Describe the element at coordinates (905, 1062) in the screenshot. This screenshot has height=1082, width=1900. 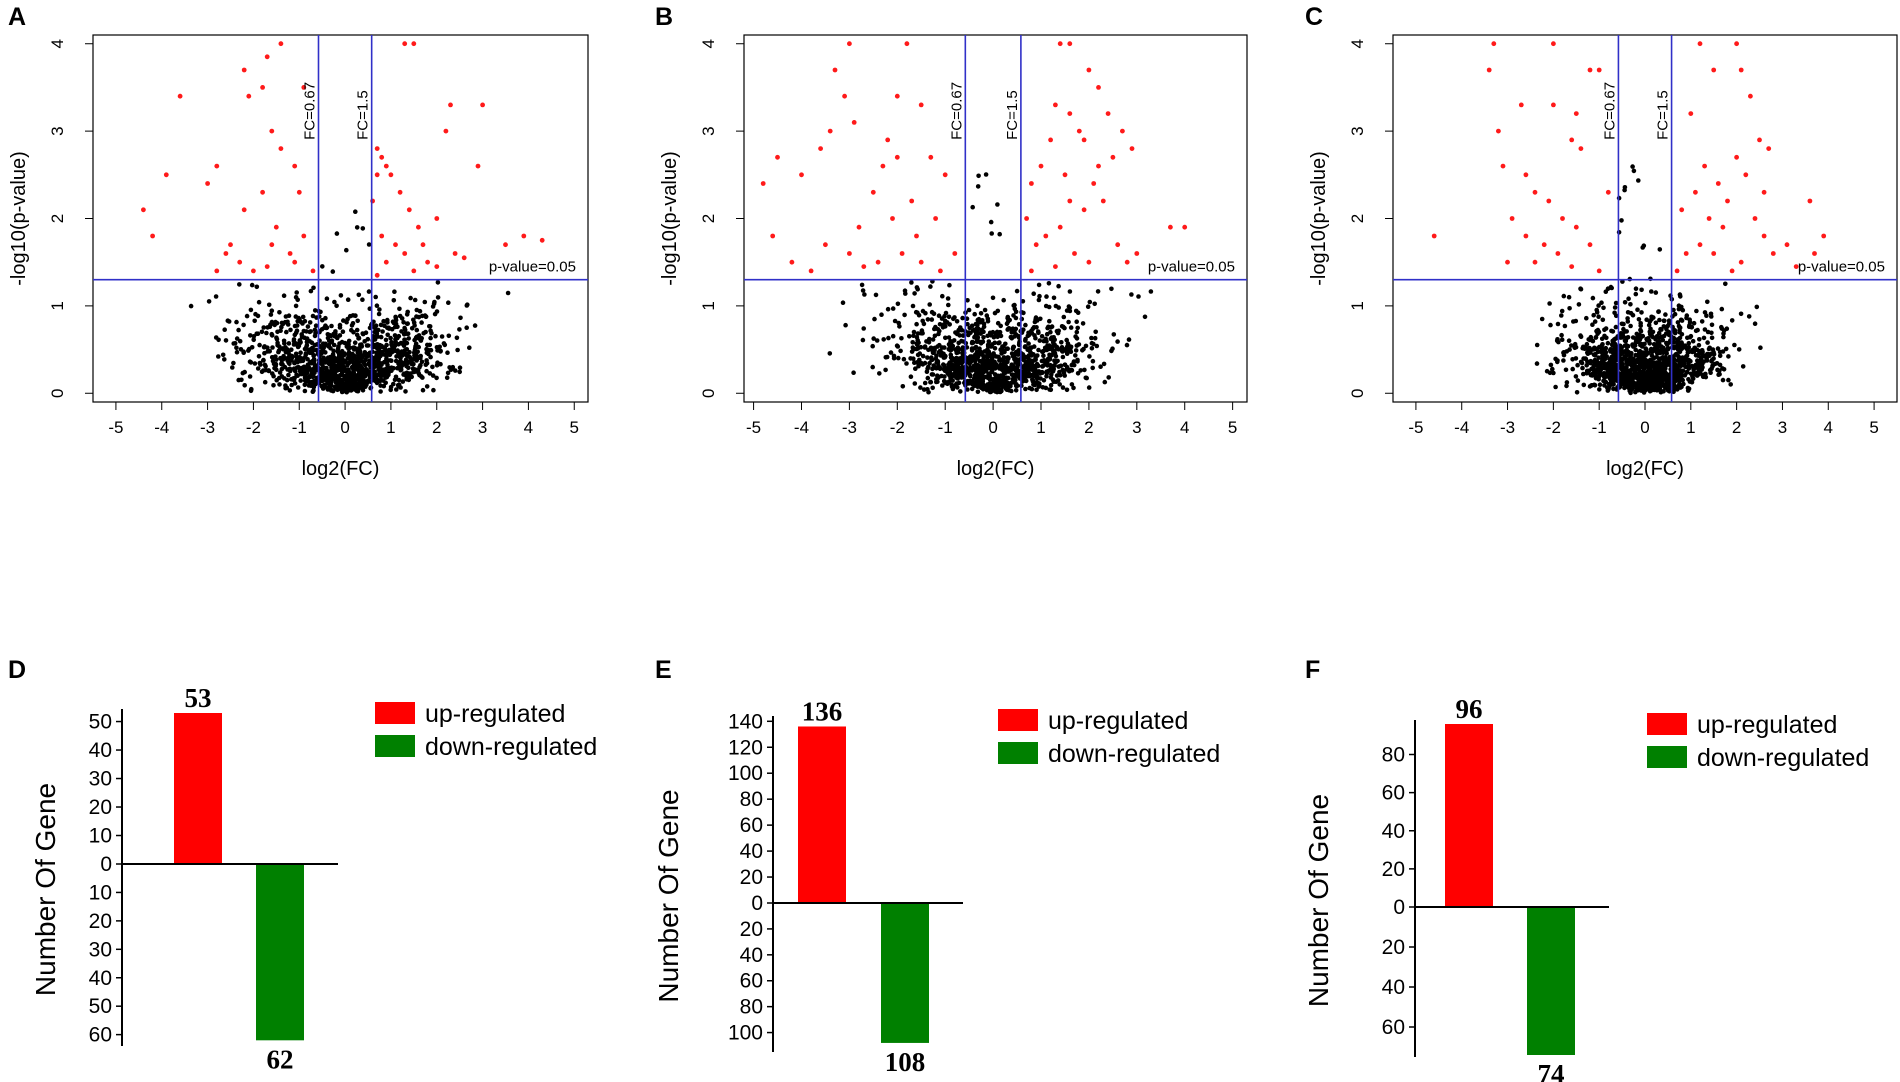
I see `bar-value-label: 108` at that location.